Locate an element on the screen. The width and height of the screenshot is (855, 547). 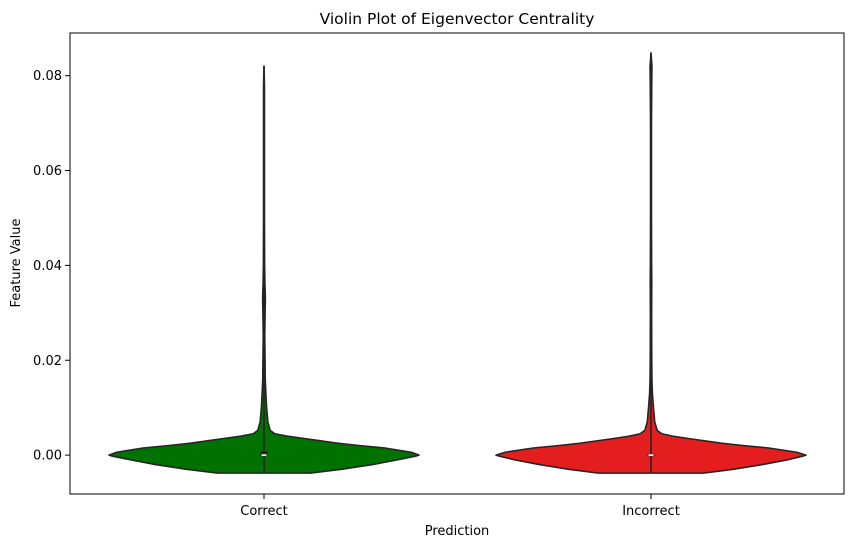
y-tick-label: 0.08 is located at coordinates (47, 76).